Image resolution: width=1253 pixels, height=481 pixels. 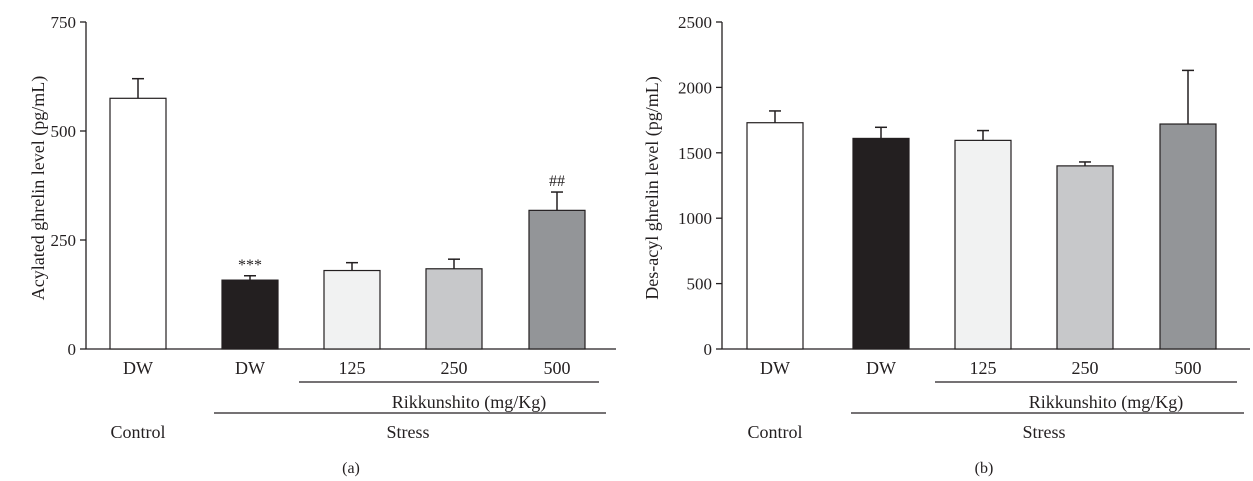 I want to click on category-label-a-1: DW, so click(x=250, y=368).